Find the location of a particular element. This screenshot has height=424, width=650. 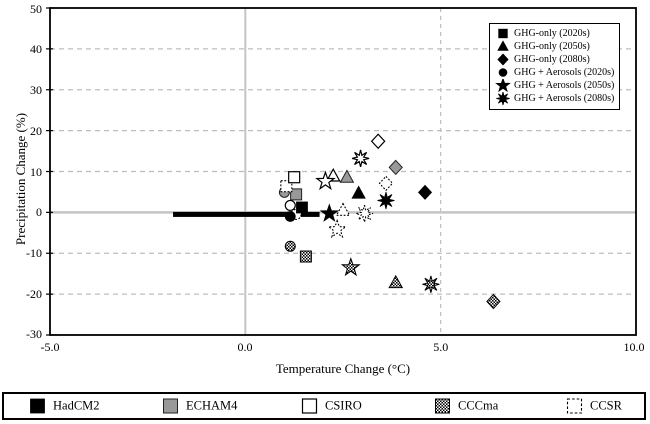

legend-label: ECHAM4 is located at coordinates (212, 405).